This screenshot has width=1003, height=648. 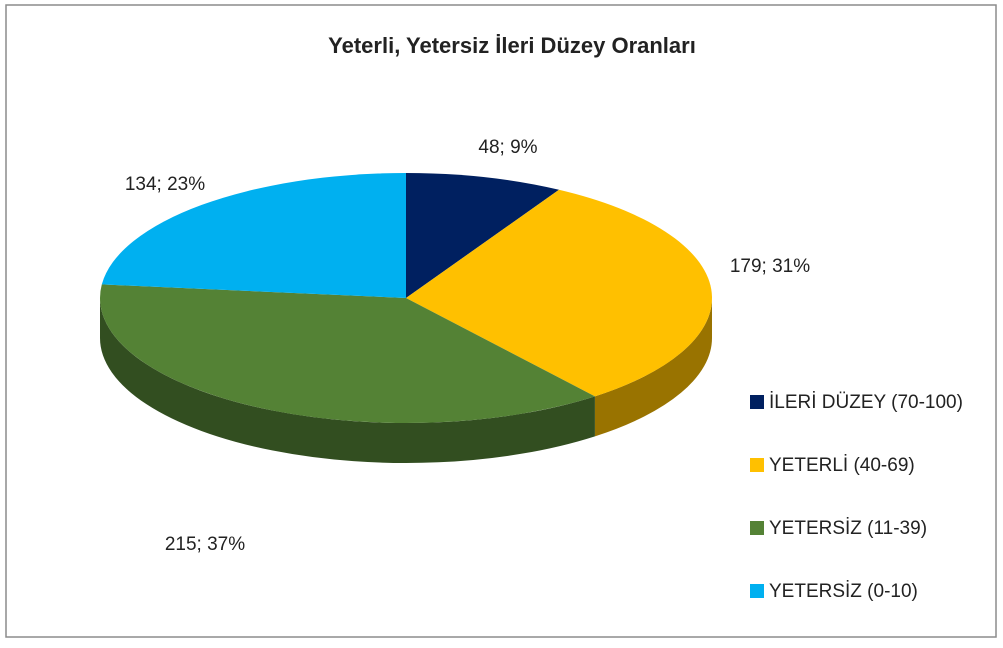 What do you see at coordinates (507, 147) in the screenshot?
I see `data-label: 48; 9%` at bounding box center [507, 147].